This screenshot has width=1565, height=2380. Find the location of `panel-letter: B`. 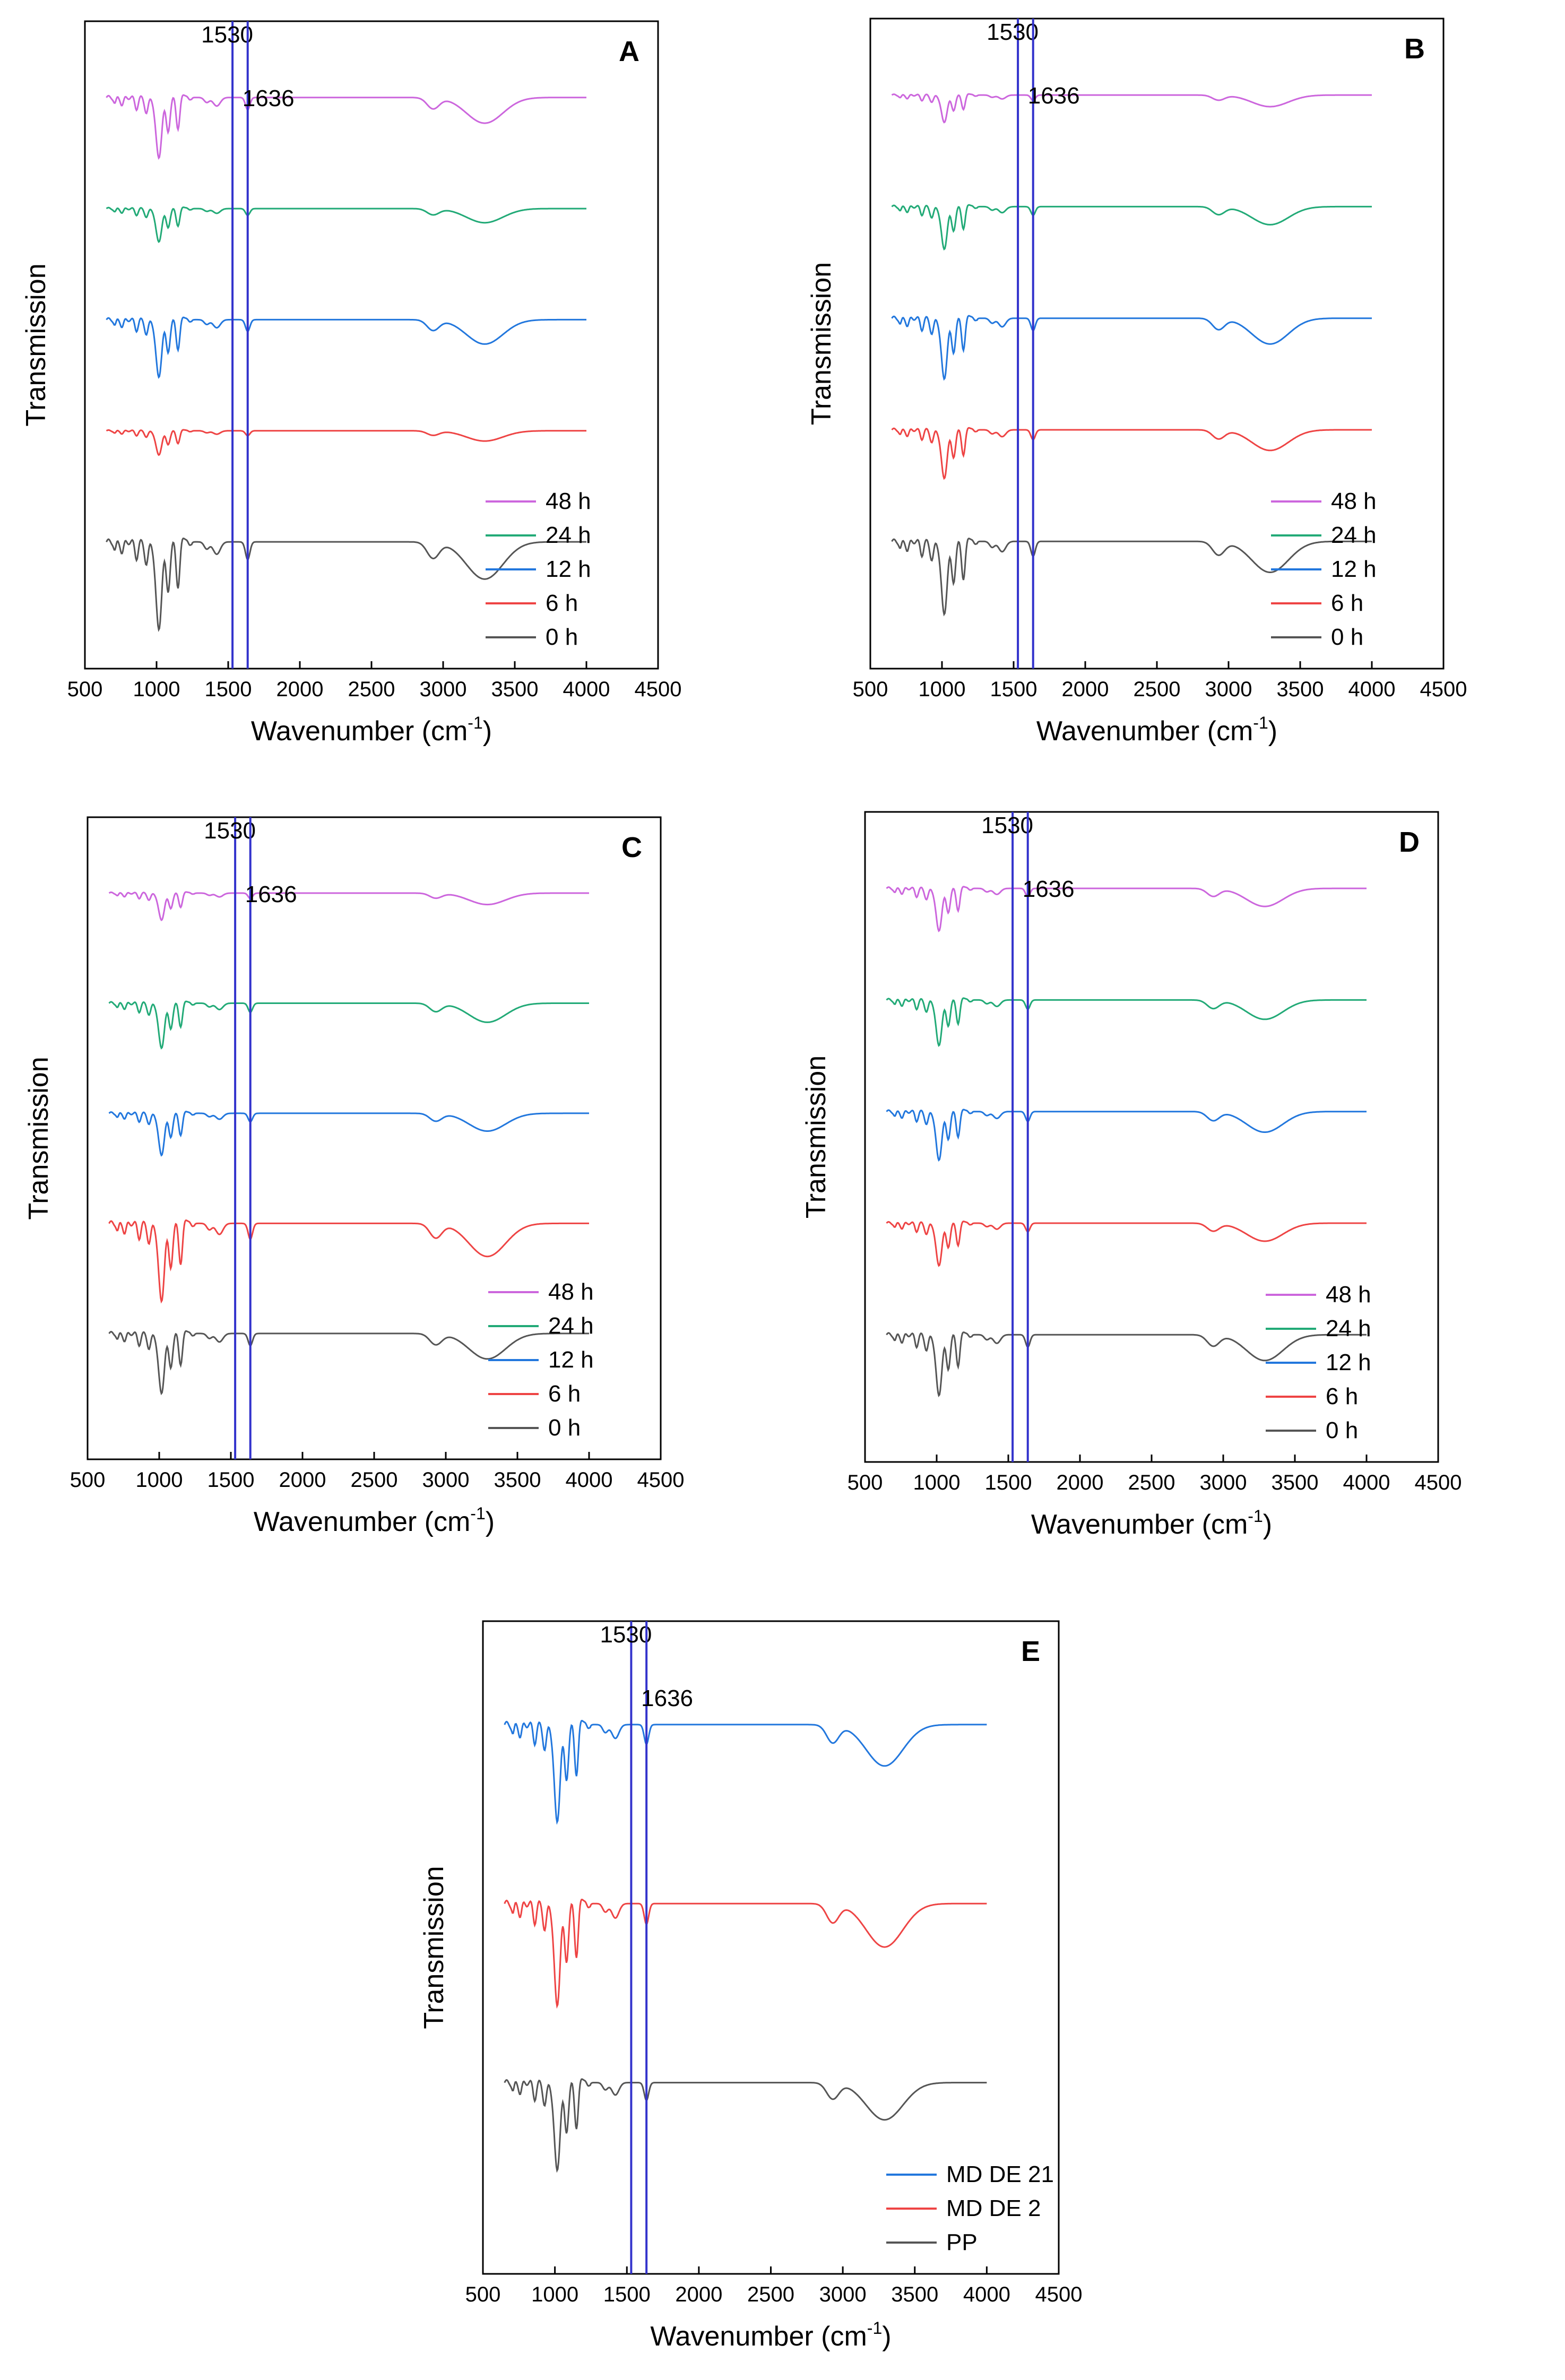

panel-letter: B is located at coordinates (1414, 49).